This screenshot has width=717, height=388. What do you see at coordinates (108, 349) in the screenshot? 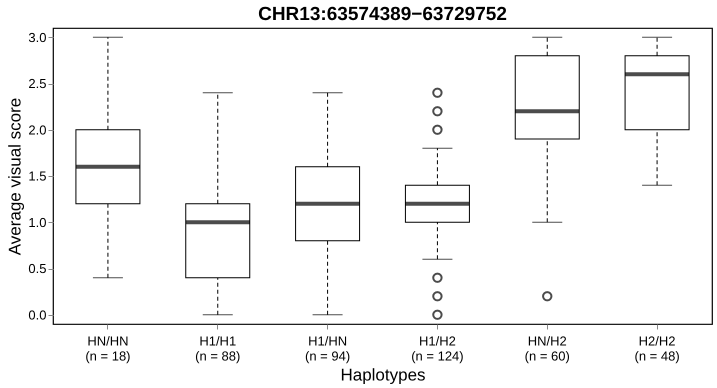
I see `x-tick-label: HN/HN (n = 18)` at bounding box center [108, 349].